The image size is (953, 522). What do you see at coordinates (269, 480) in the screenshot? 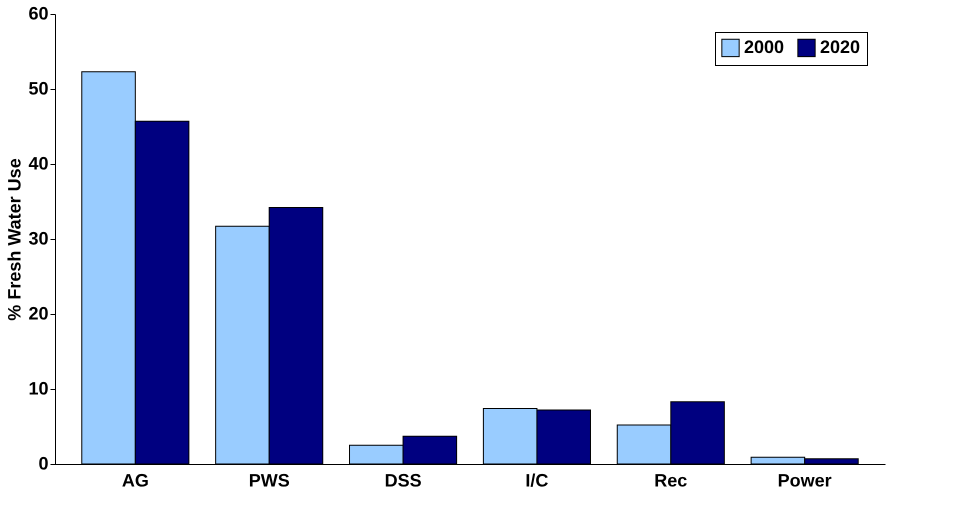
I see `x-tick-label: PWS` at bounding box center [269, 480].